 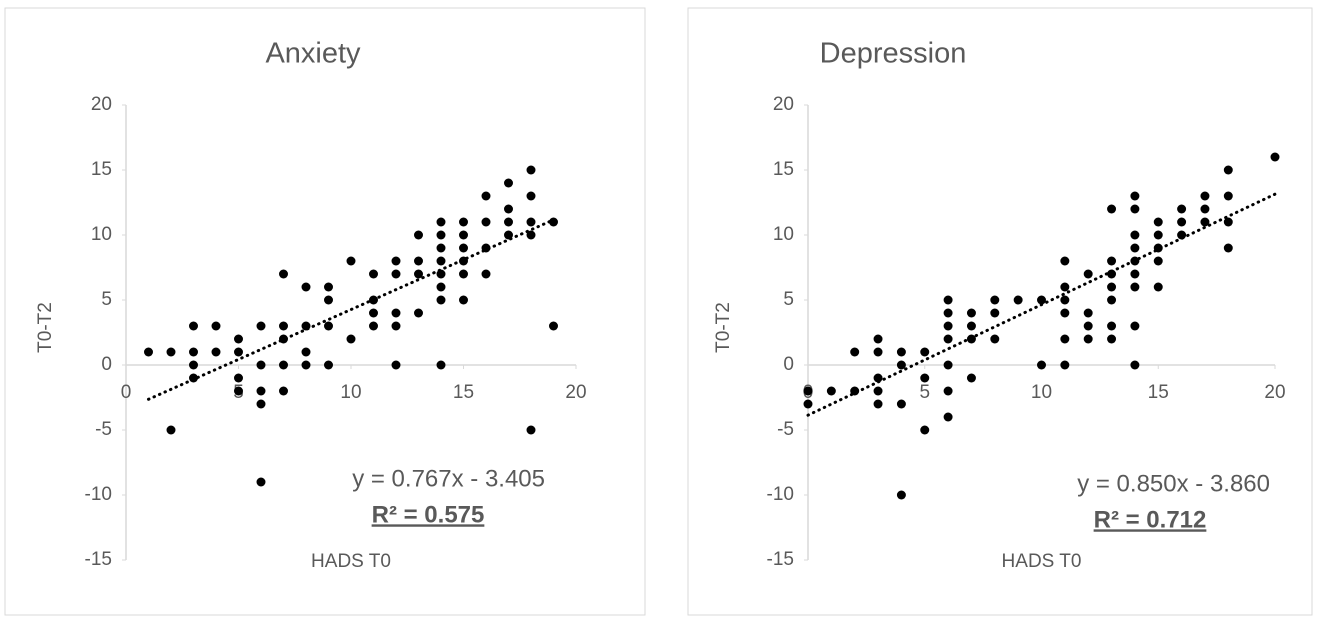 I want to click on y-axis-label: T0-T2, so click(x=45, y=327).